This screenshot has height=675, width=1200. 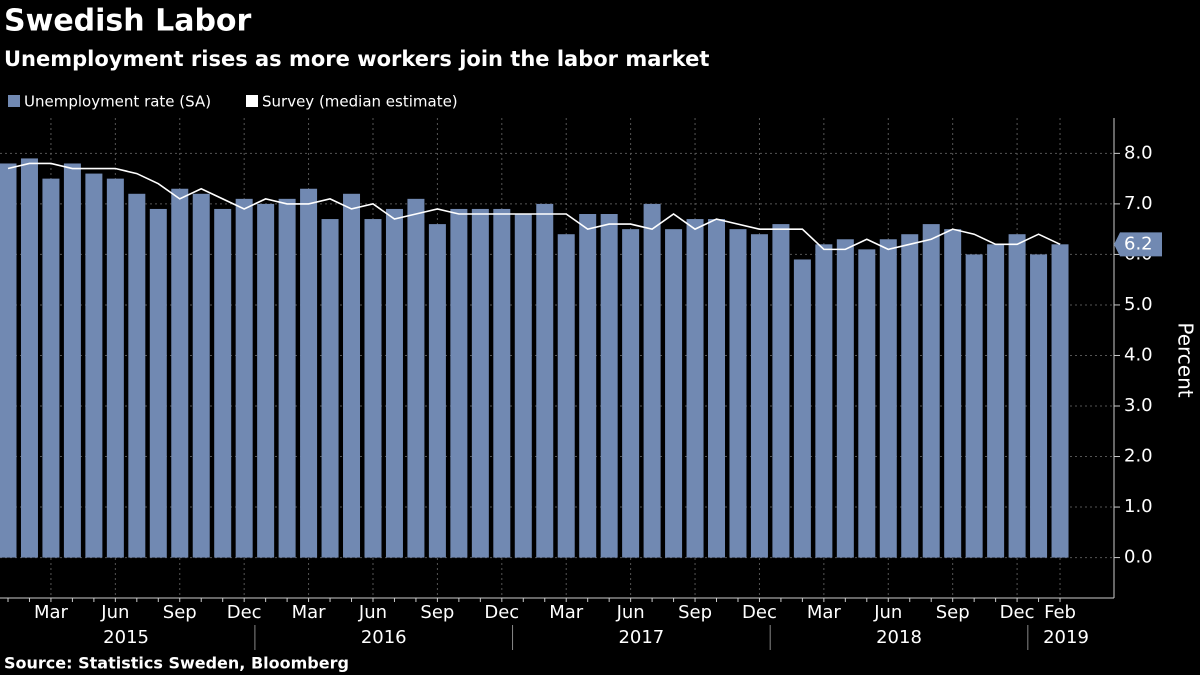 I want to click on year-label: 2019, so click(x=1066, y=637).